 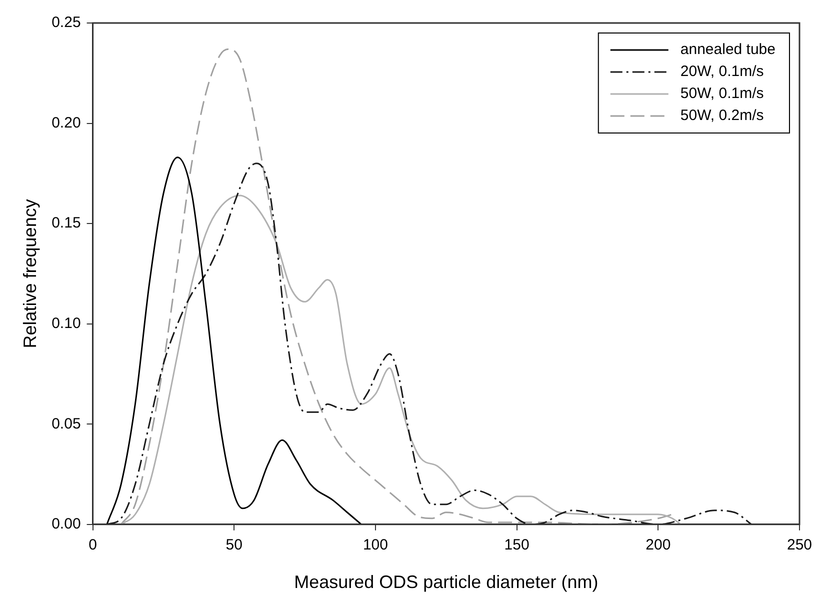 I want to click on x-tick-label: 150, so click(x=517, y=545).